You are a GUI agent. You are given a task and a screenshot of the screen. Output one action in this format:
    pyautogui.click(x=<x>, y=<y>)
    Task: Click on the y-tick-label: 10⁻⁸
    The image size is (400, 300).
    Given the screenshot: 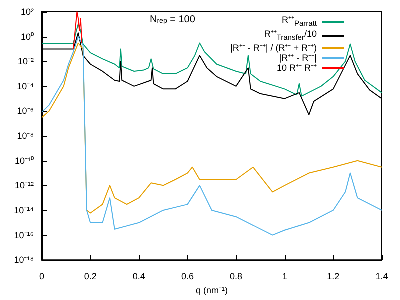 What is the action you would take?
    pyautogui.click(x=25, y=136)
    